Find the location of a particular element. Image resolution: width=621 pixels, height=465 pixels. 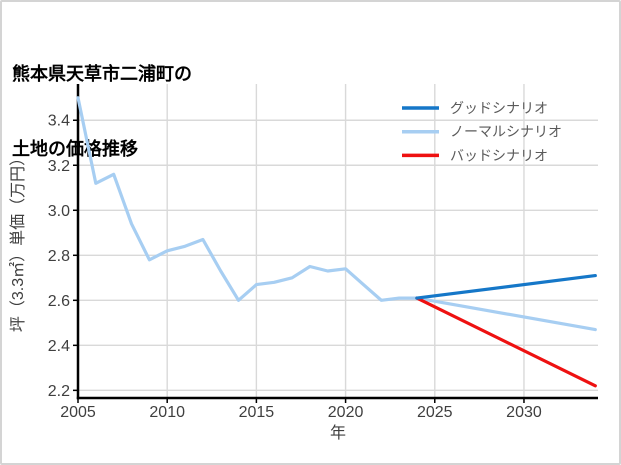

y-tick-label: 2.2 is located at coordinates (59, 391).